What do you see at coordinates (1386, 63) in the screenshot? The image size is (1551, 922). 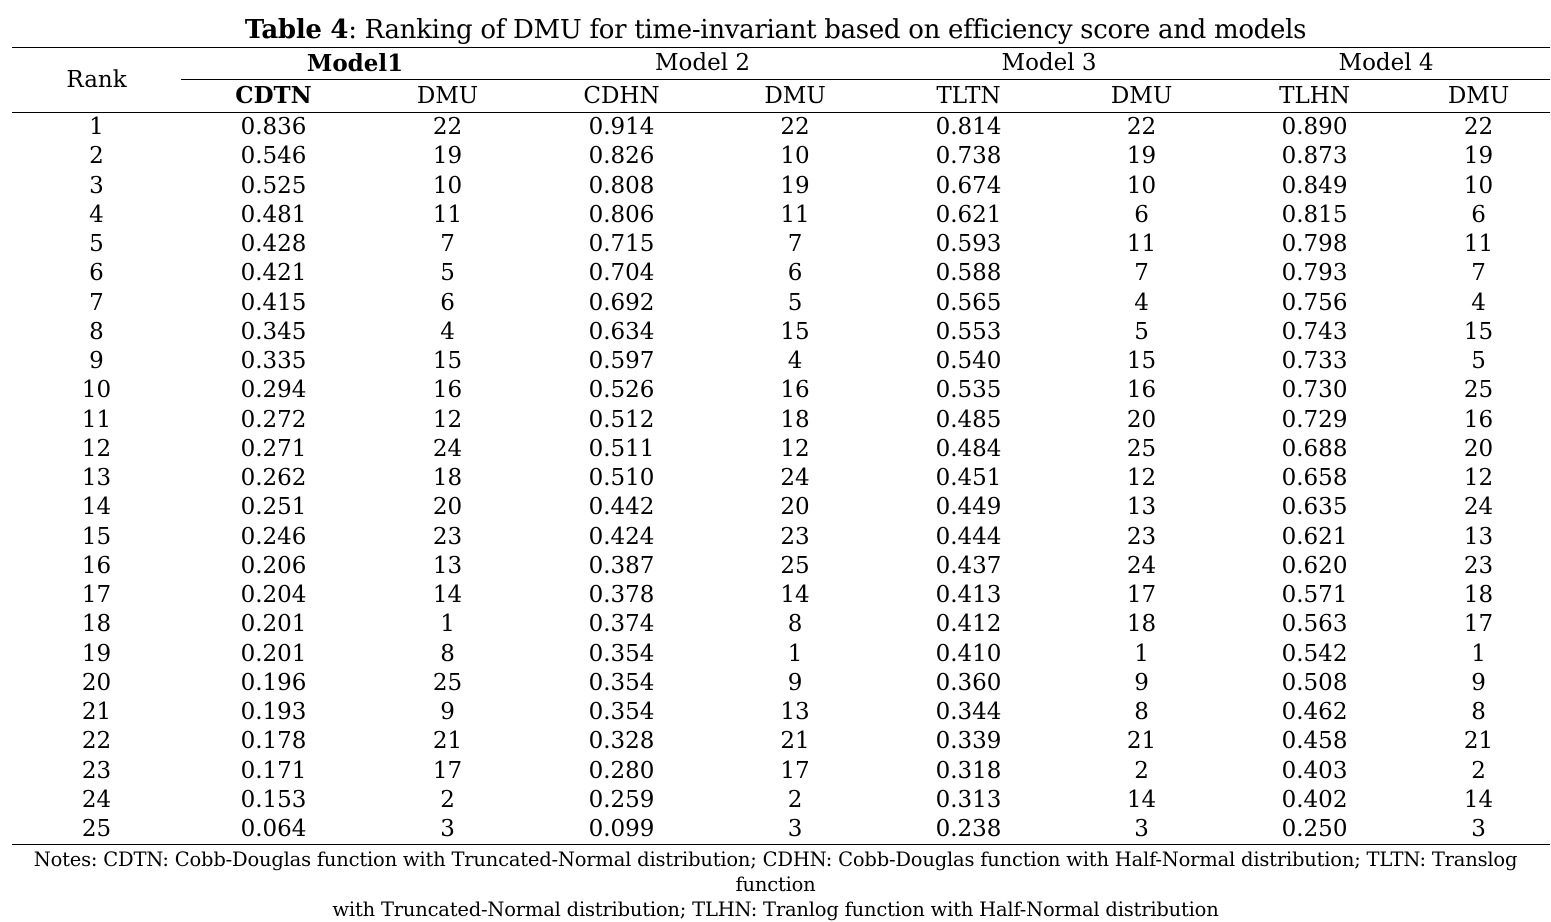 I see `model-4-header: Model 4` at bounding box center [1386, 63].